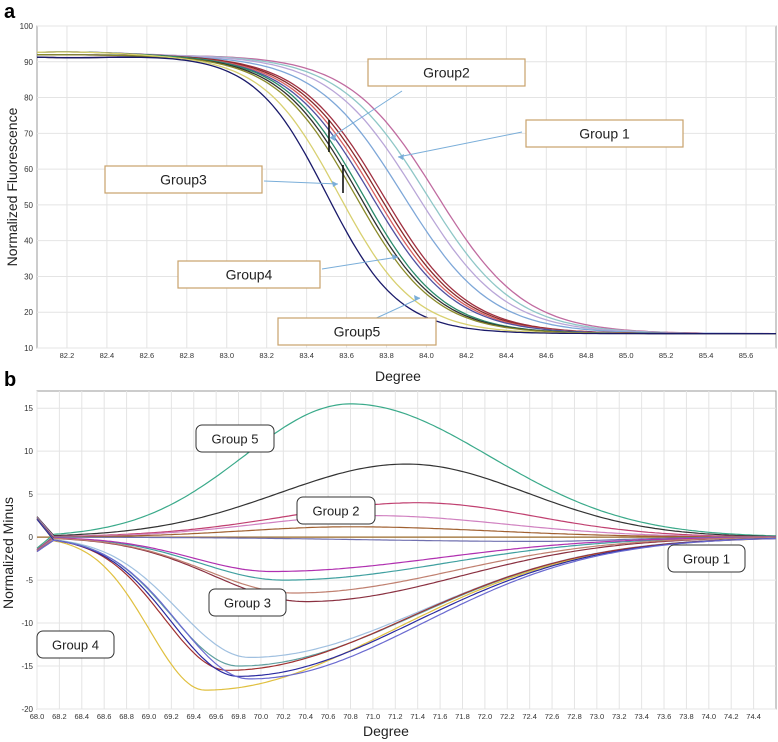 The image size is (778, 742). What do you see at coordinates (28, 205) in the screenshot?
I see `panel-a-y-tick-label: 50` at bounding box center [28, 205].